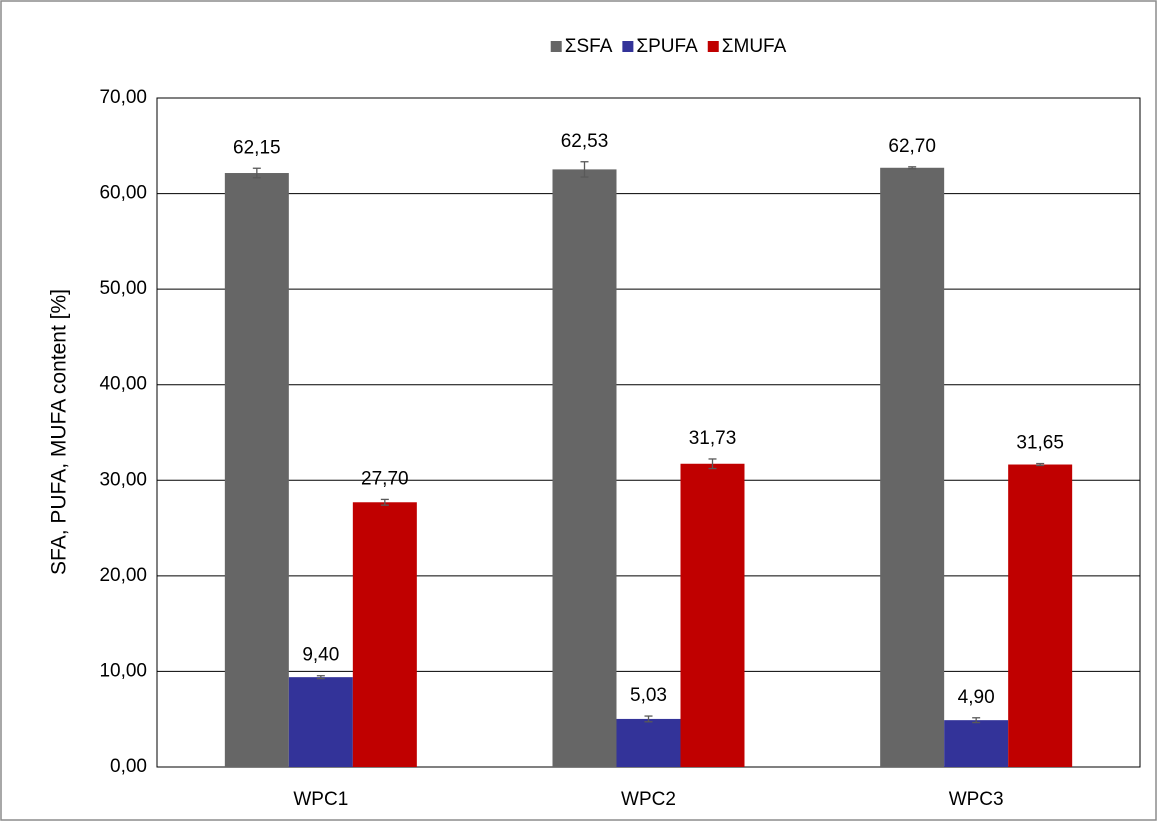 This screenshot has width=1157, height=821. What do you see at coordinates (648, 695) in the screenshot?
I see `data-label: 5,03` at bounding box center [648, 695].